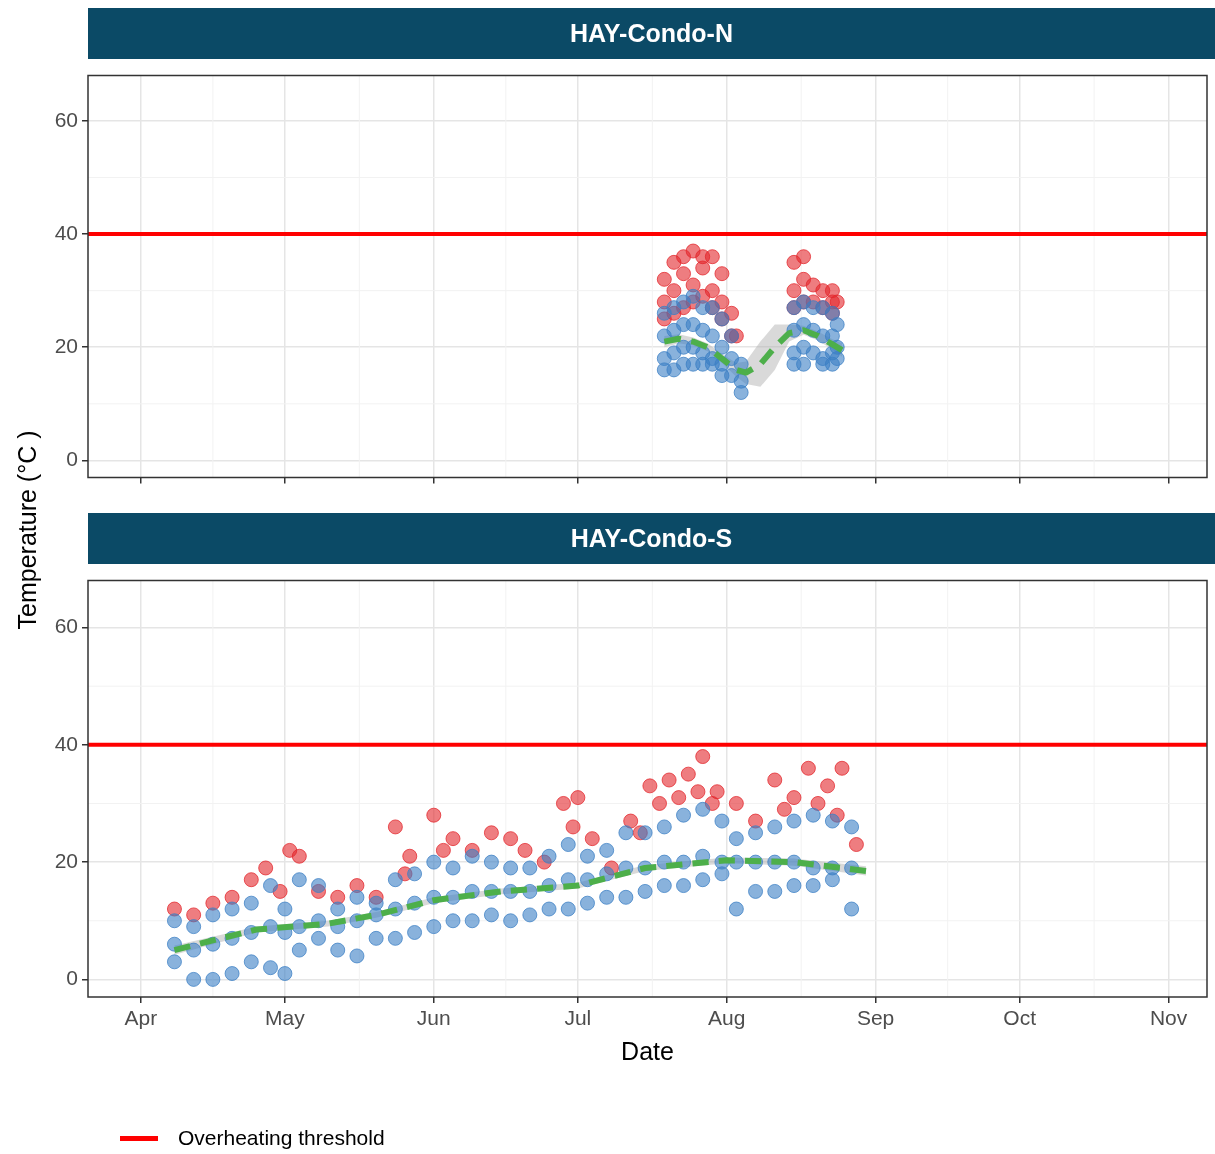  What do you see at coordinates (1168, 1018) in the screenshot?
I see `x-tick-label: Nov` at bounding box center [1168, 1018].